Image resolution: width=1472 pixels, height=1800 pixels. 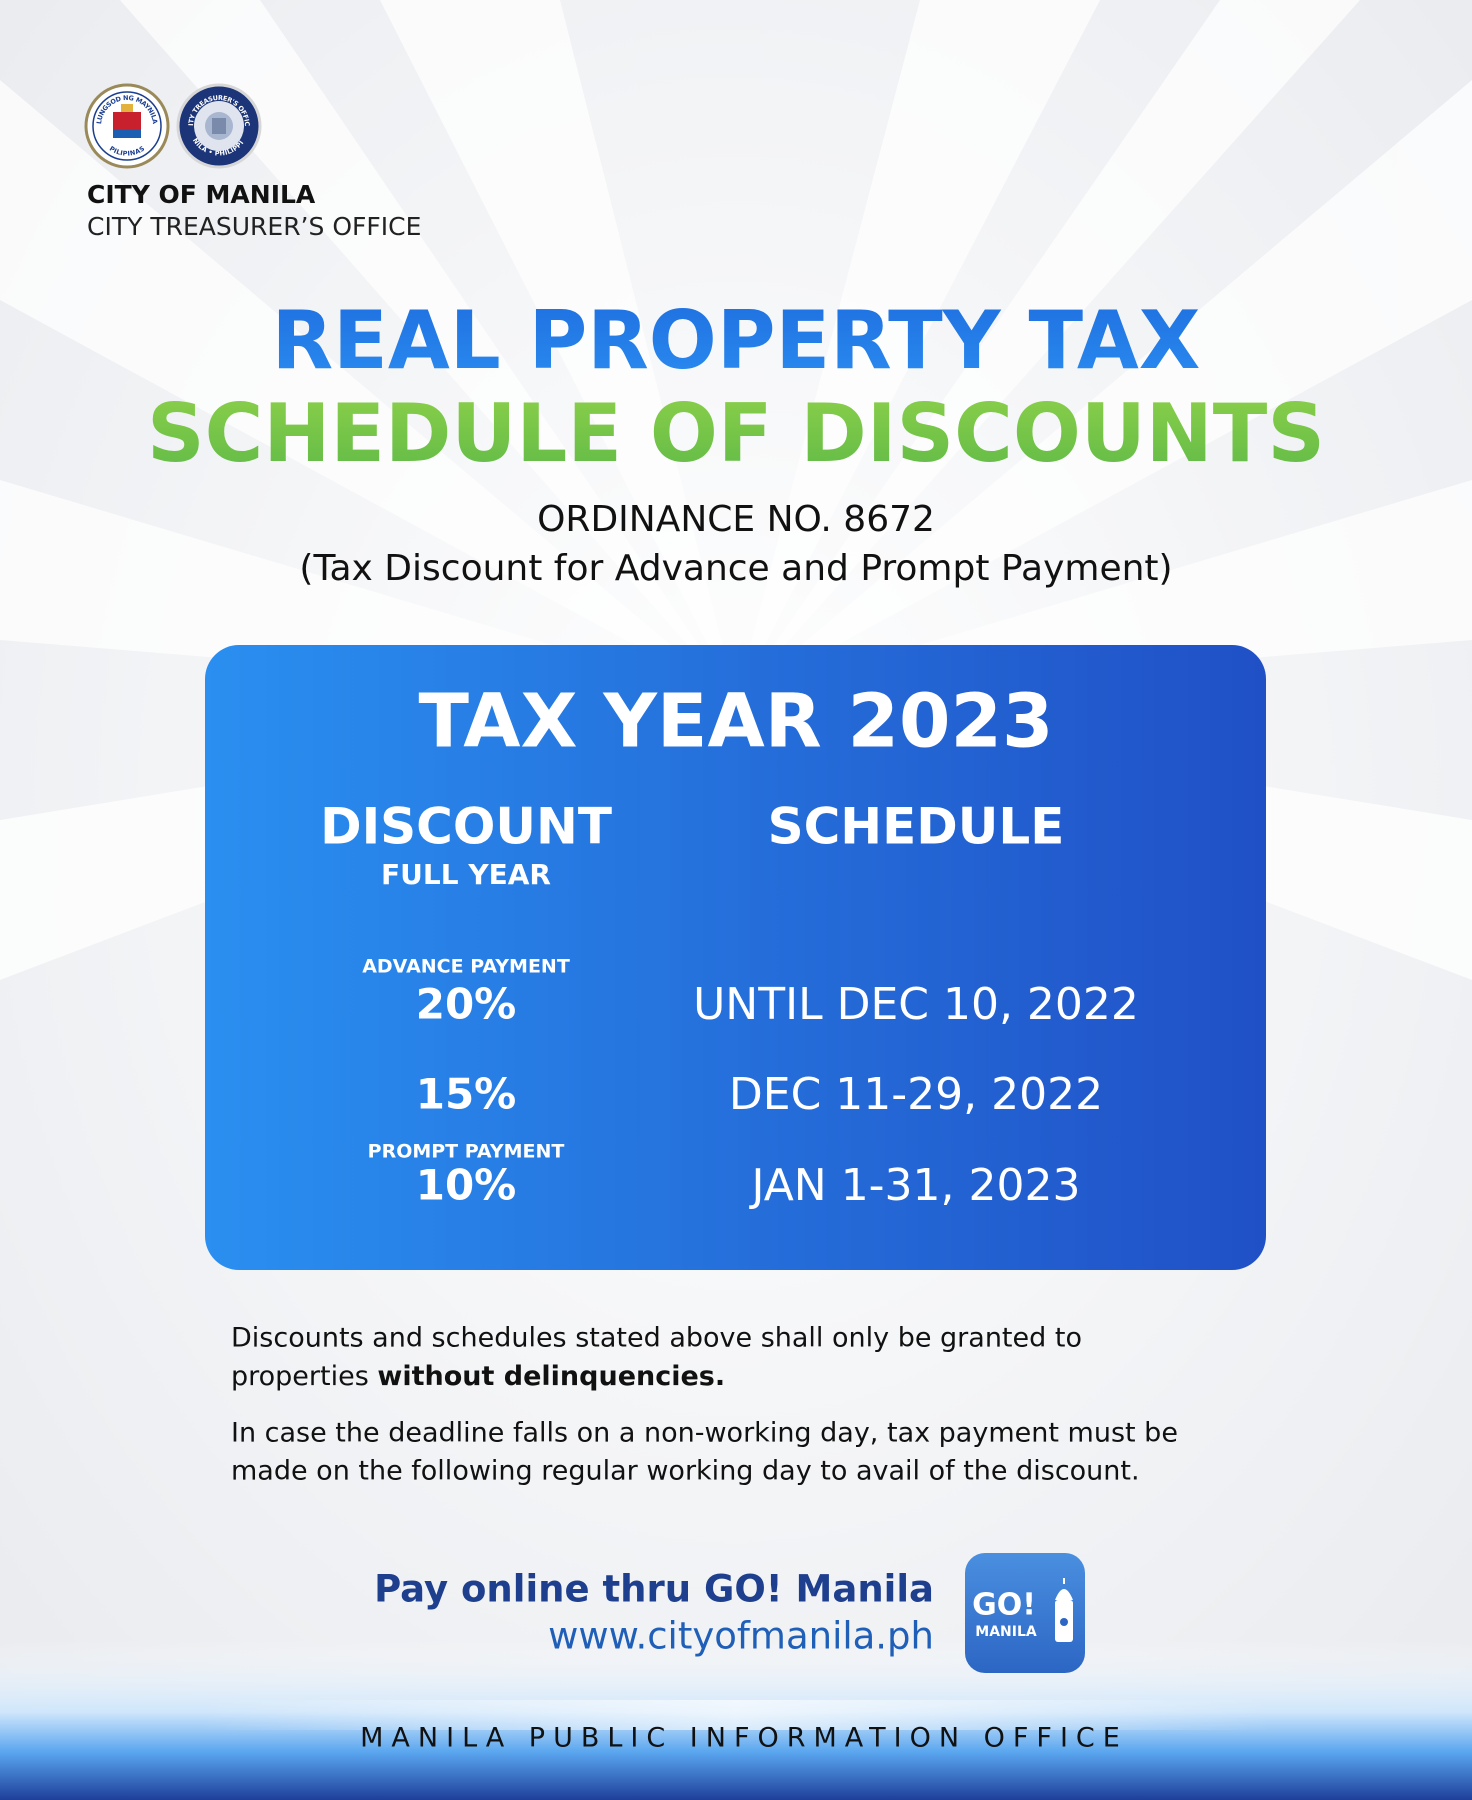 I want to click on go-manila-app-icon: GO! MANILA, so click(x=1025, y=1613).